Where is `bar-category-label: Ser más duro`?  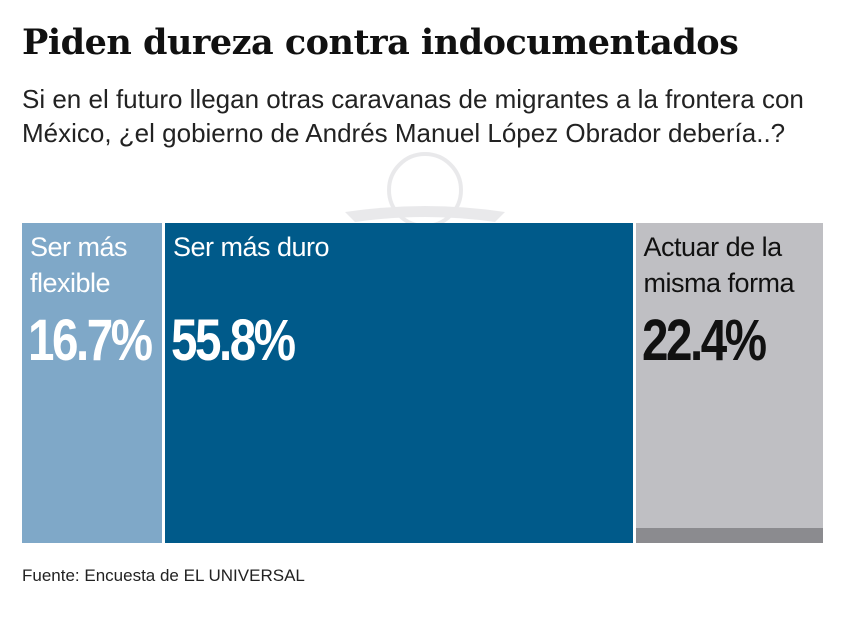
bar-category-label: Ser más duro is located at coordinates (251, 247).